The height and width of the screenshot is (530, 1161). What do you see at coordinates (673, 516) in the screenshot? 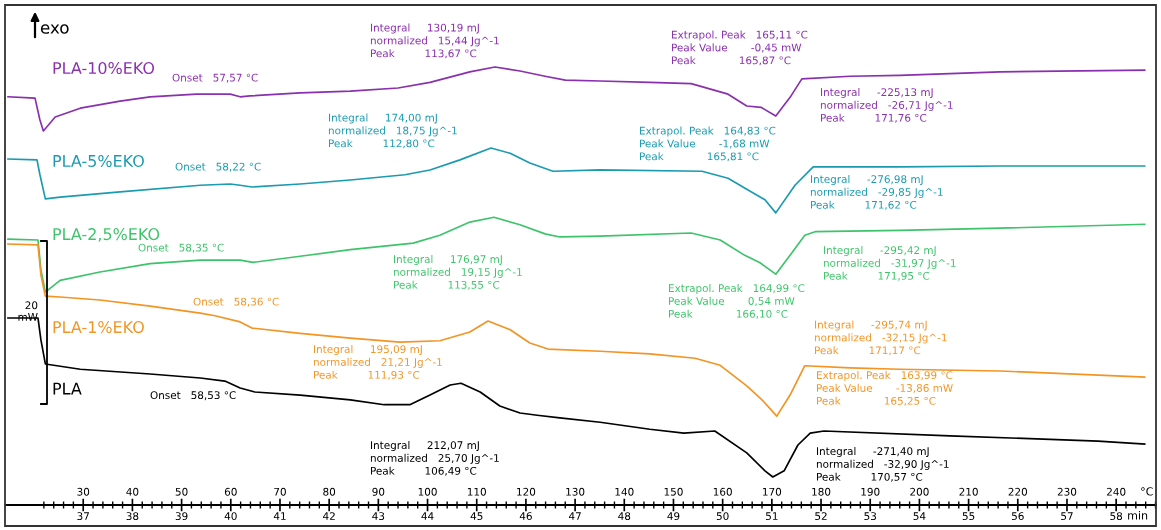
I see `x2-tick-label: 49` at bounding box center [673, 516].